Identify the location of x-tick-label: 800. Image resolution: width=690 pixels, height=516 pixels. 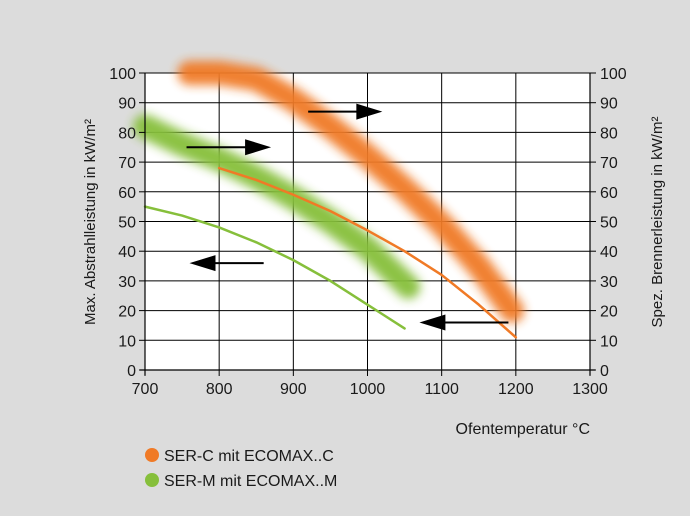
(219, 389).